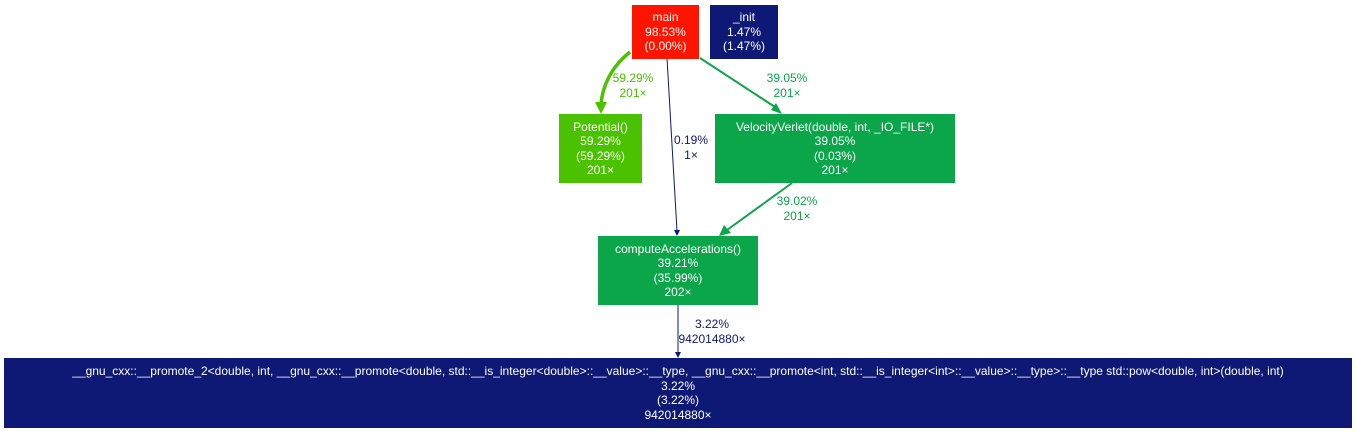  I want to click on node-accel-total: 39.21%, so click(678, 263).